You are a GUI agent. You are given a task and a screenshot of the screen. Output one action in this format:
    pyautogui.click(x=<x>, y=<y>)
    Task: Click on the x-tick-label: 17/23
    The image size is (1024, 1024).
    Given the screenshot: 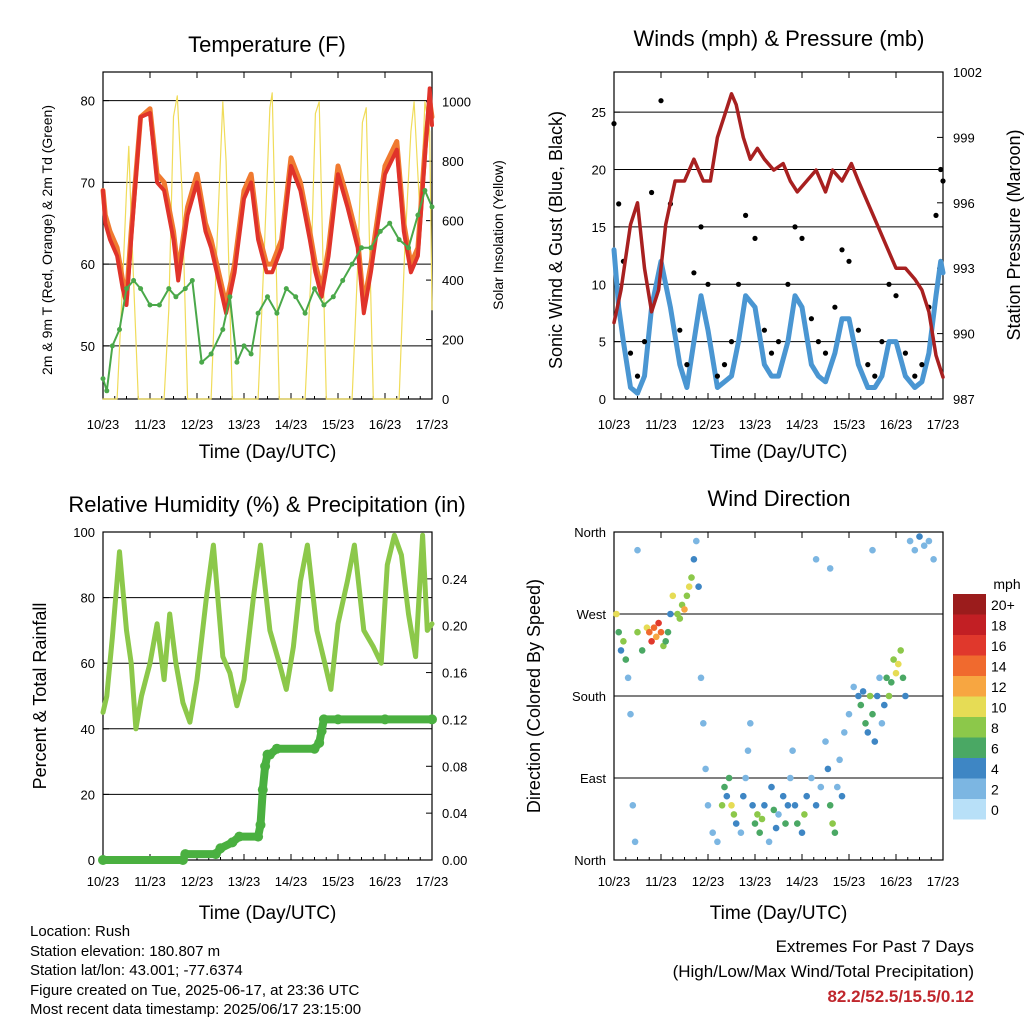 What is the action you would take?
    pyautogui.click(x=943, y=424)
    